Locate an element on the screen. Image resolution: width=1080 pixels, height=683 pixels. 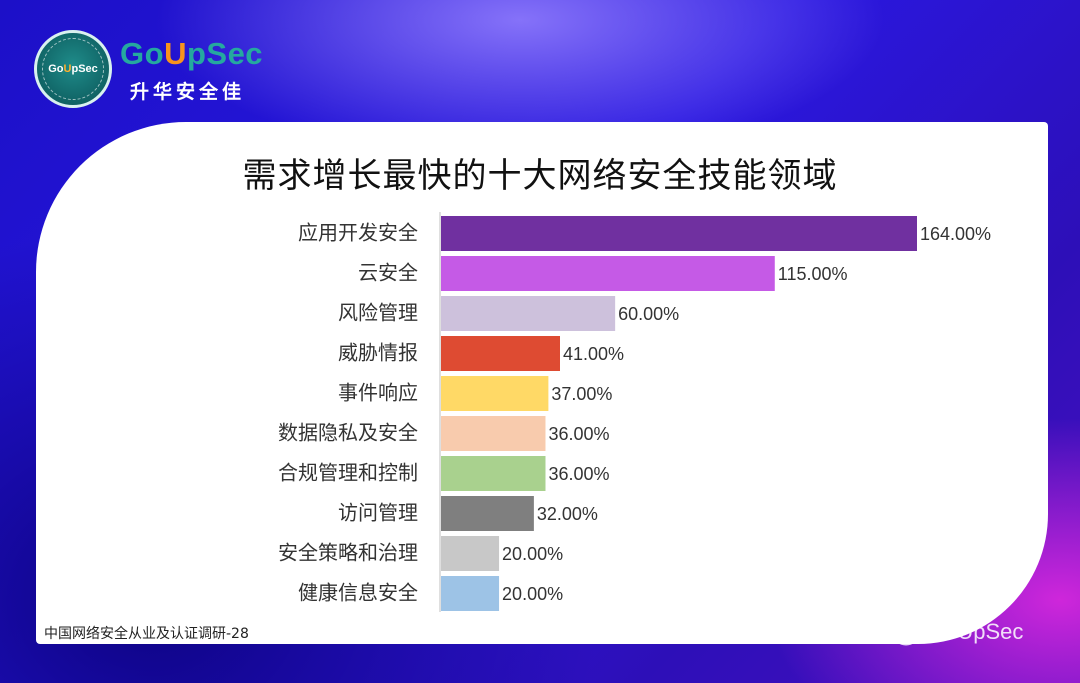
data-label-6: 36.00% is located at coordinates (578, 474).